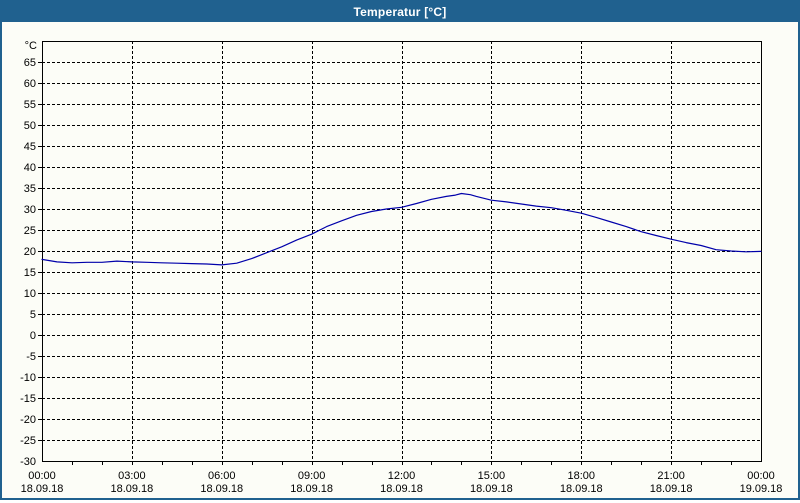 The width and height of the screenshot is (800, 503). What do you see at coordinates (671, 476) in the screenshot?
I see `x-axis-time-label: 21:00` at bounding box center [671, 476].